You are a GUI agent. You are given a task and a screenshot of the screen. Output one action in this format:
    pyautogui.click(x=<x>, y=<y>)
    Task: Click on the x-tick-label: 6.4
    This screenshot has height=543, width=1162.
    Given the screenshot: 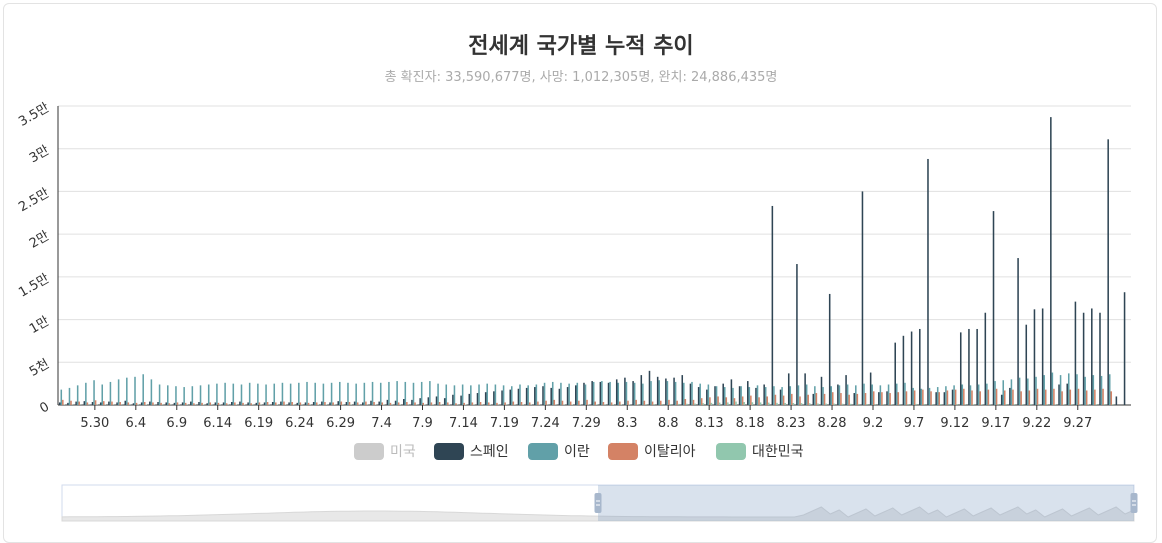 What is the action you would take?
    pyautogui.click(x=135, y=423)
    